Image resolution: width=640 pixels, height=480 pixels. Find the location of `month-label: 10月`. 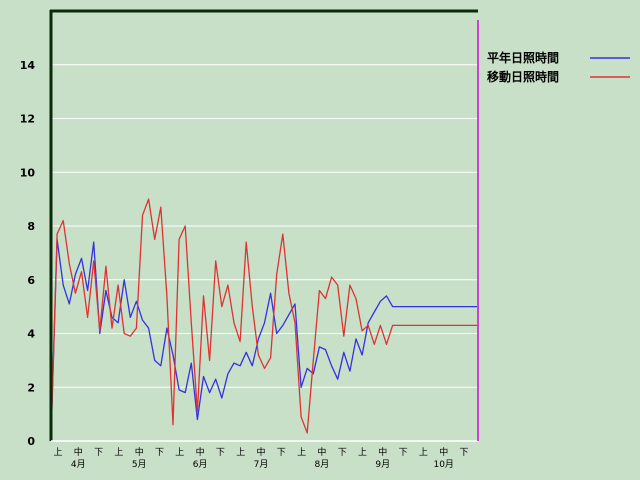

month-label: 10月 is located at coordinates (443, 464).